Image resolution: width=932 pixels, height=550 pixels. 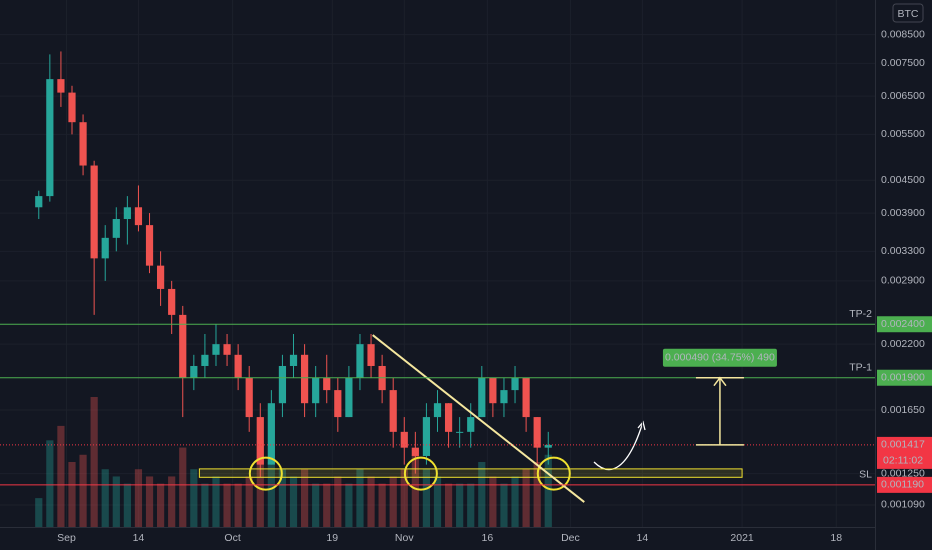 What do you see at coordinates (903, 461) in the screenshot?
I see `countdown: 02:11:02` at bounding box center [903, 461].